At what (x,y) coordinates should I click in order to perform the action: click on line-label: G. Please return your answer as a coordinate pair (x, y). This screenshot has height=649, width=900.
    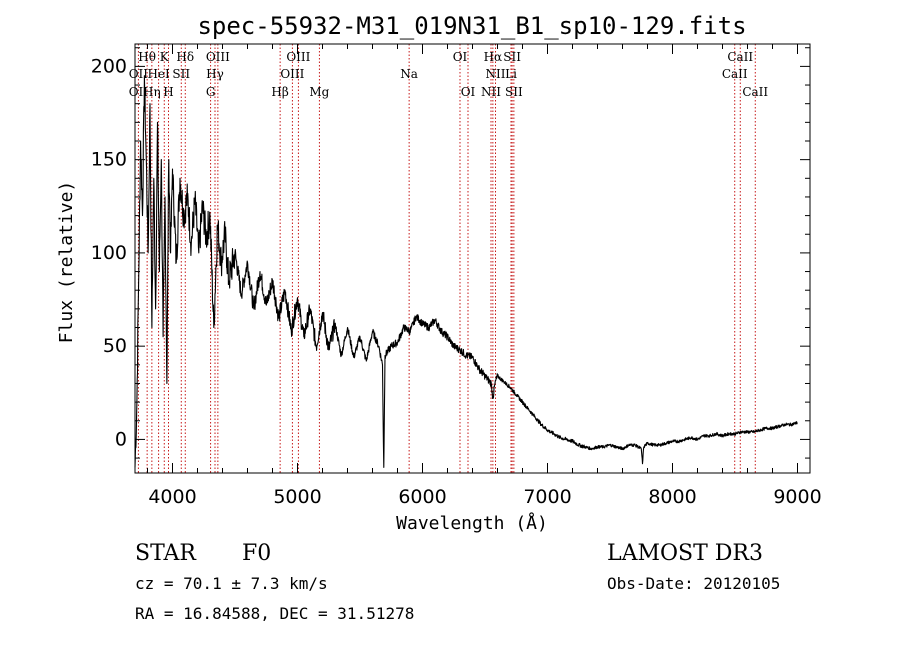
    Looking at the image, I should click on (211, 92).